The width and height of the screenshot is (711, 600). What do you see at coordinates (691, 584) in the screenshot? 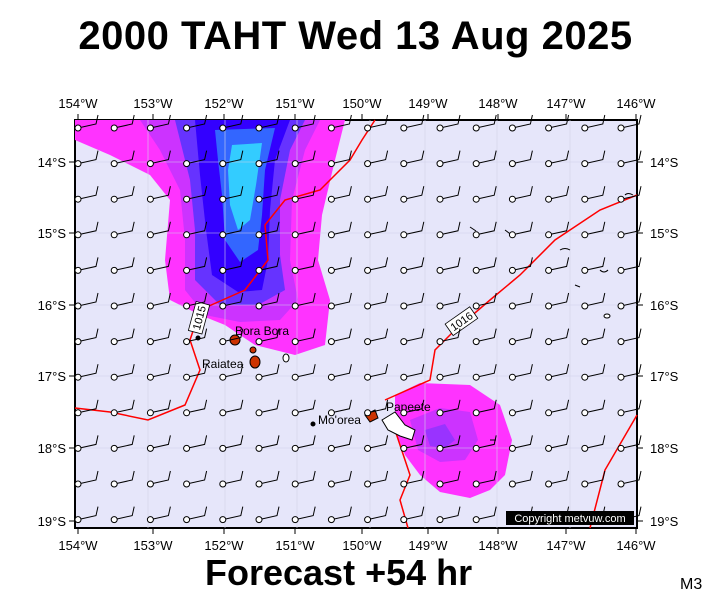
I see `model-tag: M3` at bounding box center [691, 584].